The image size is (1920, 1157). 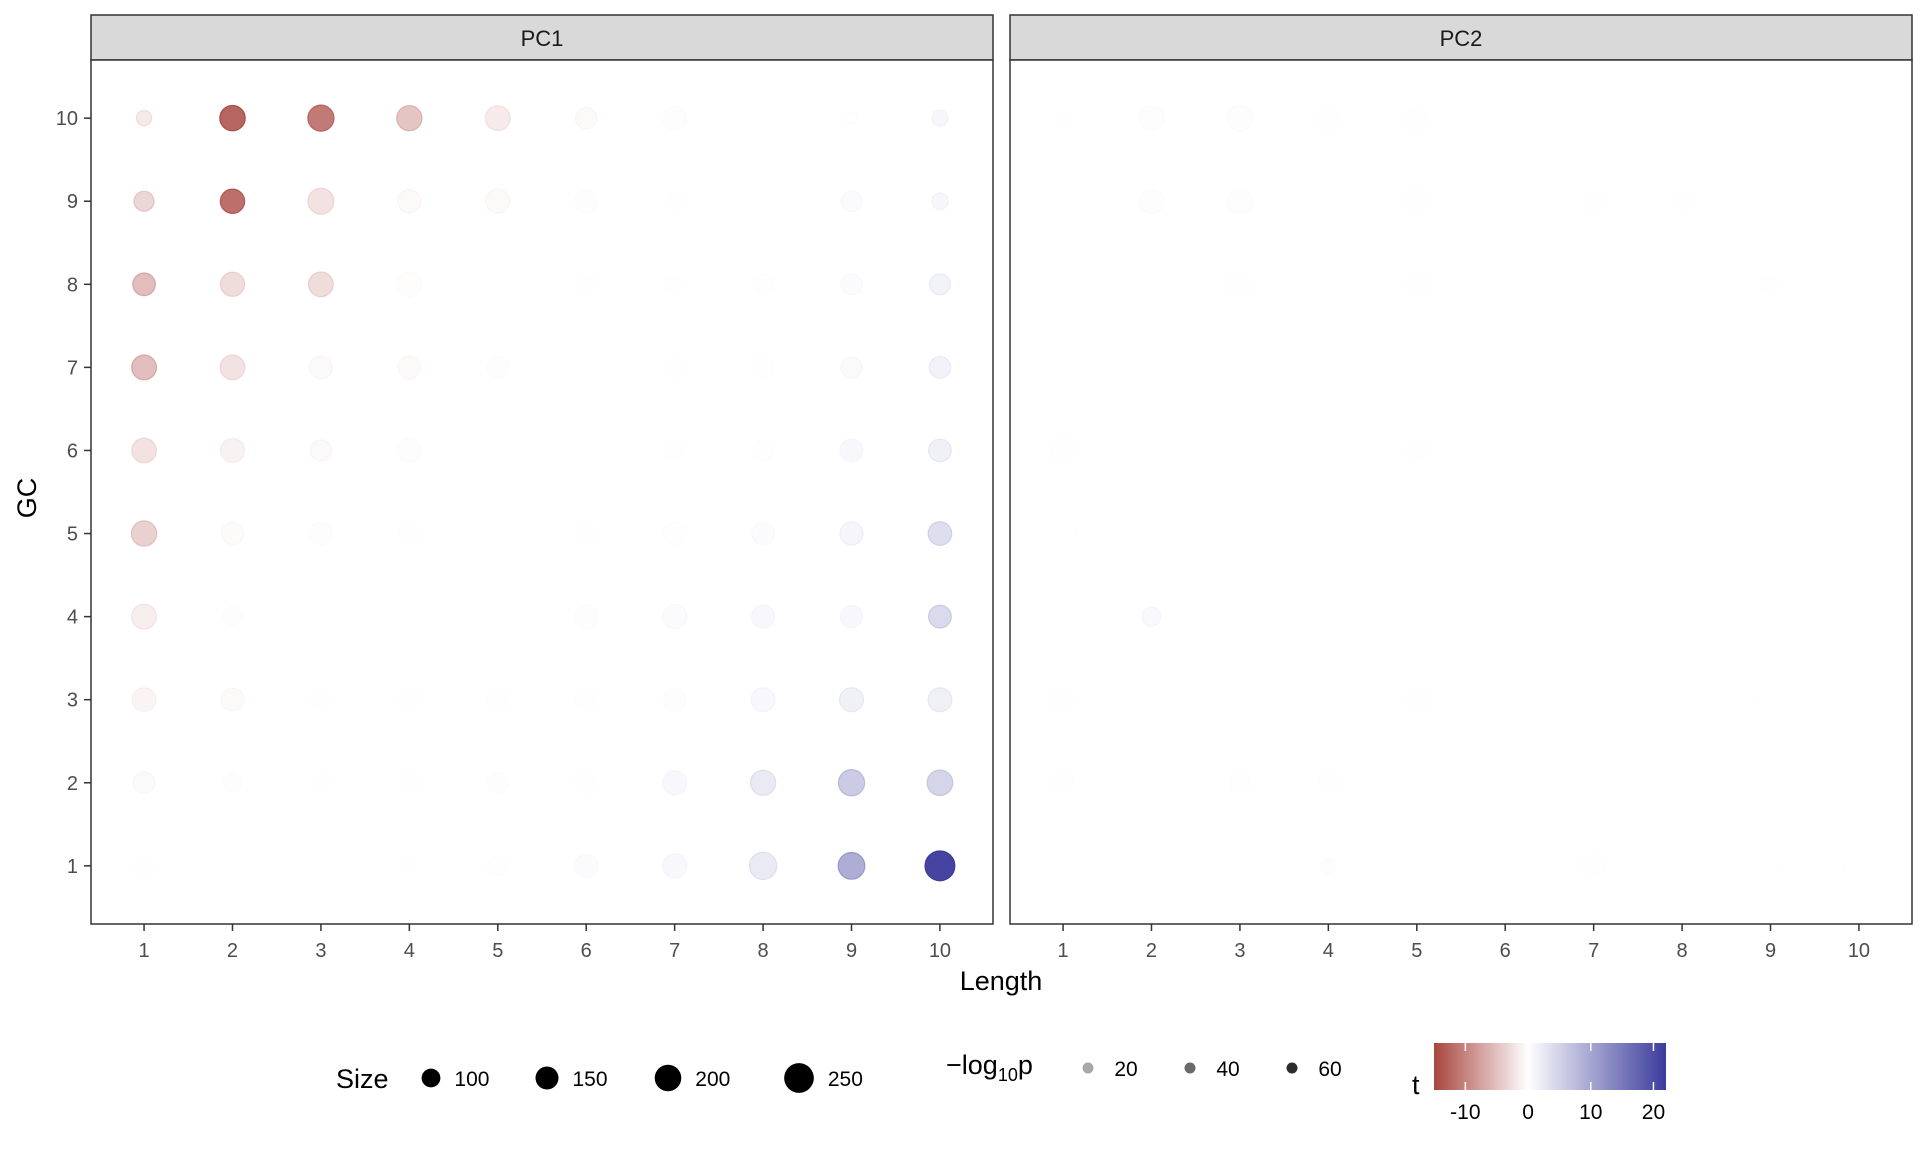 What do you see at coordinates (320, 951) in the screenshot?
I see `x-tick-label: 3` at bounding box center [320, 951].